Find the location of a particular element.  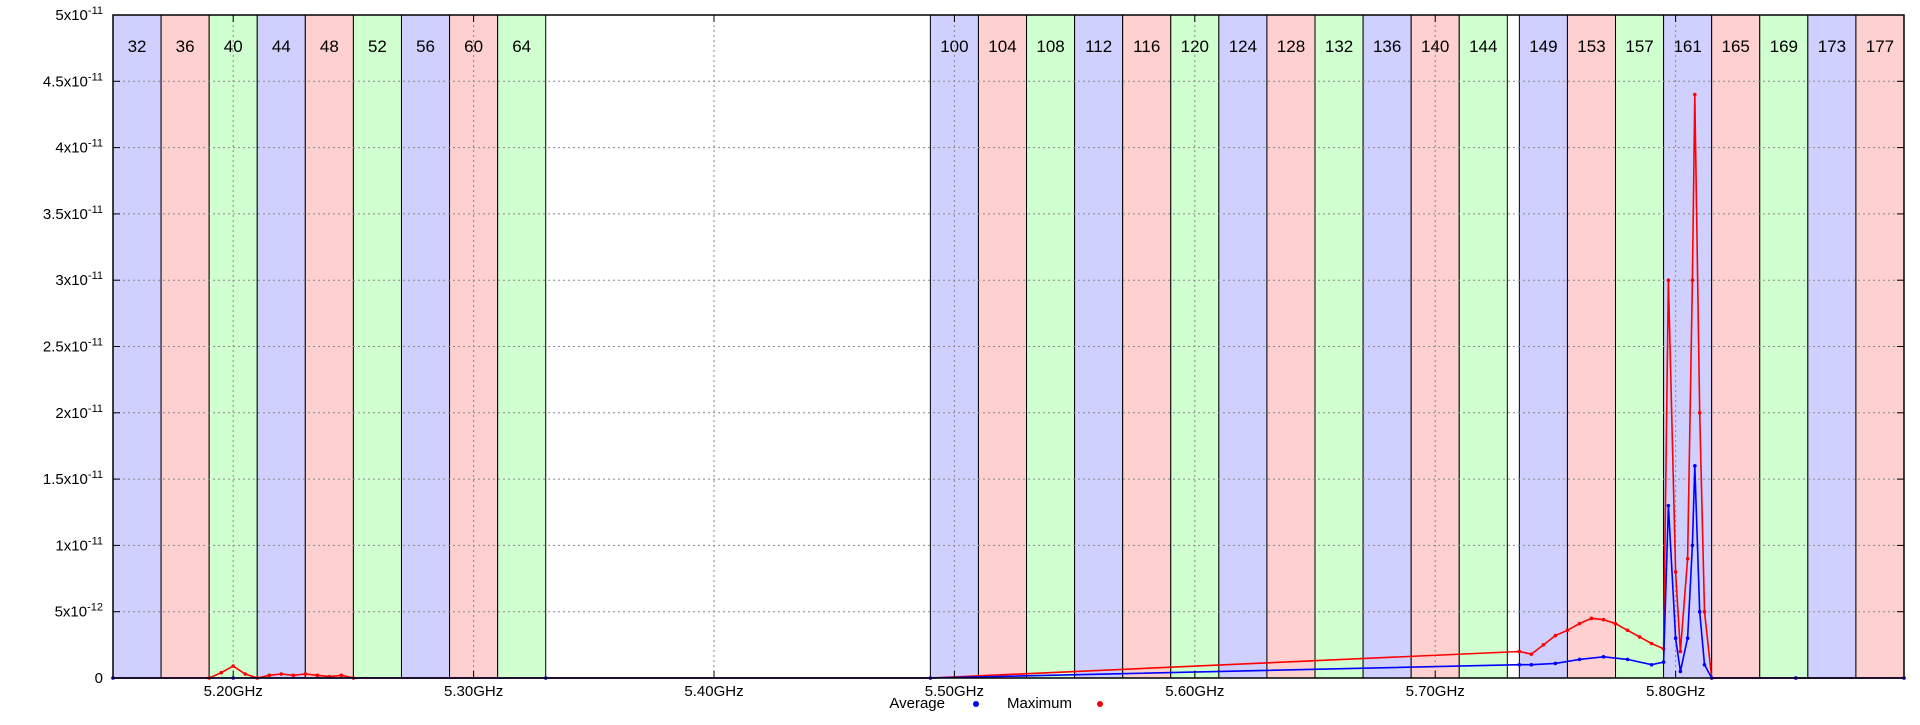

channel-label: 173 is located at coordinates (1832, 46).